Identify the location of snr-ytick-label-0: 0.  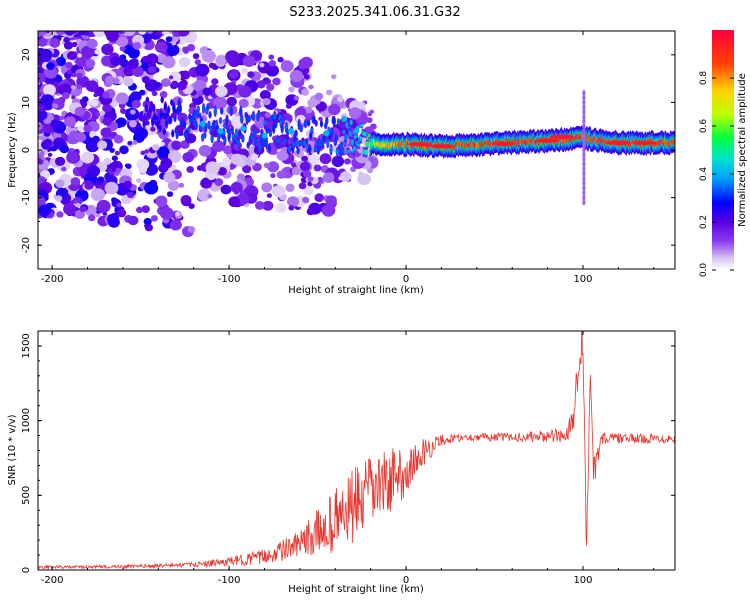
(26, 570).